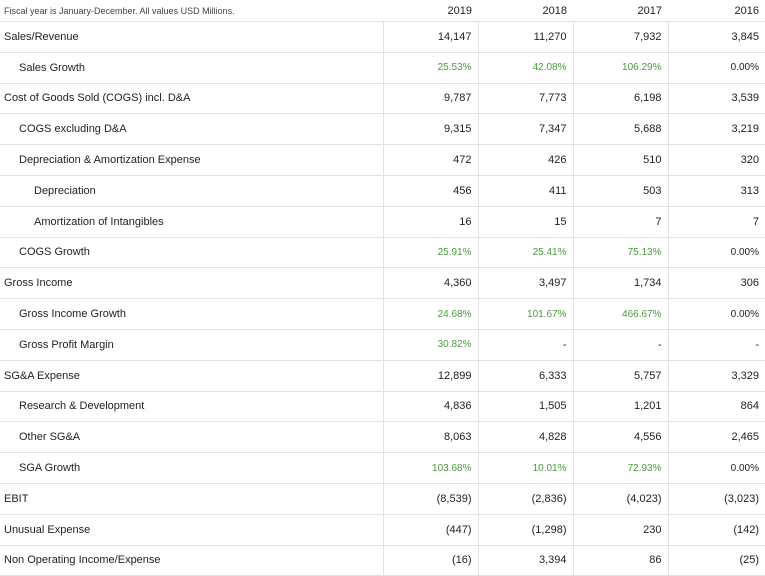 The image size is (765, 576). Describe the element at coordinates (430, 11) in the screenshot. I see `year-header-2019: 2019` at that location.